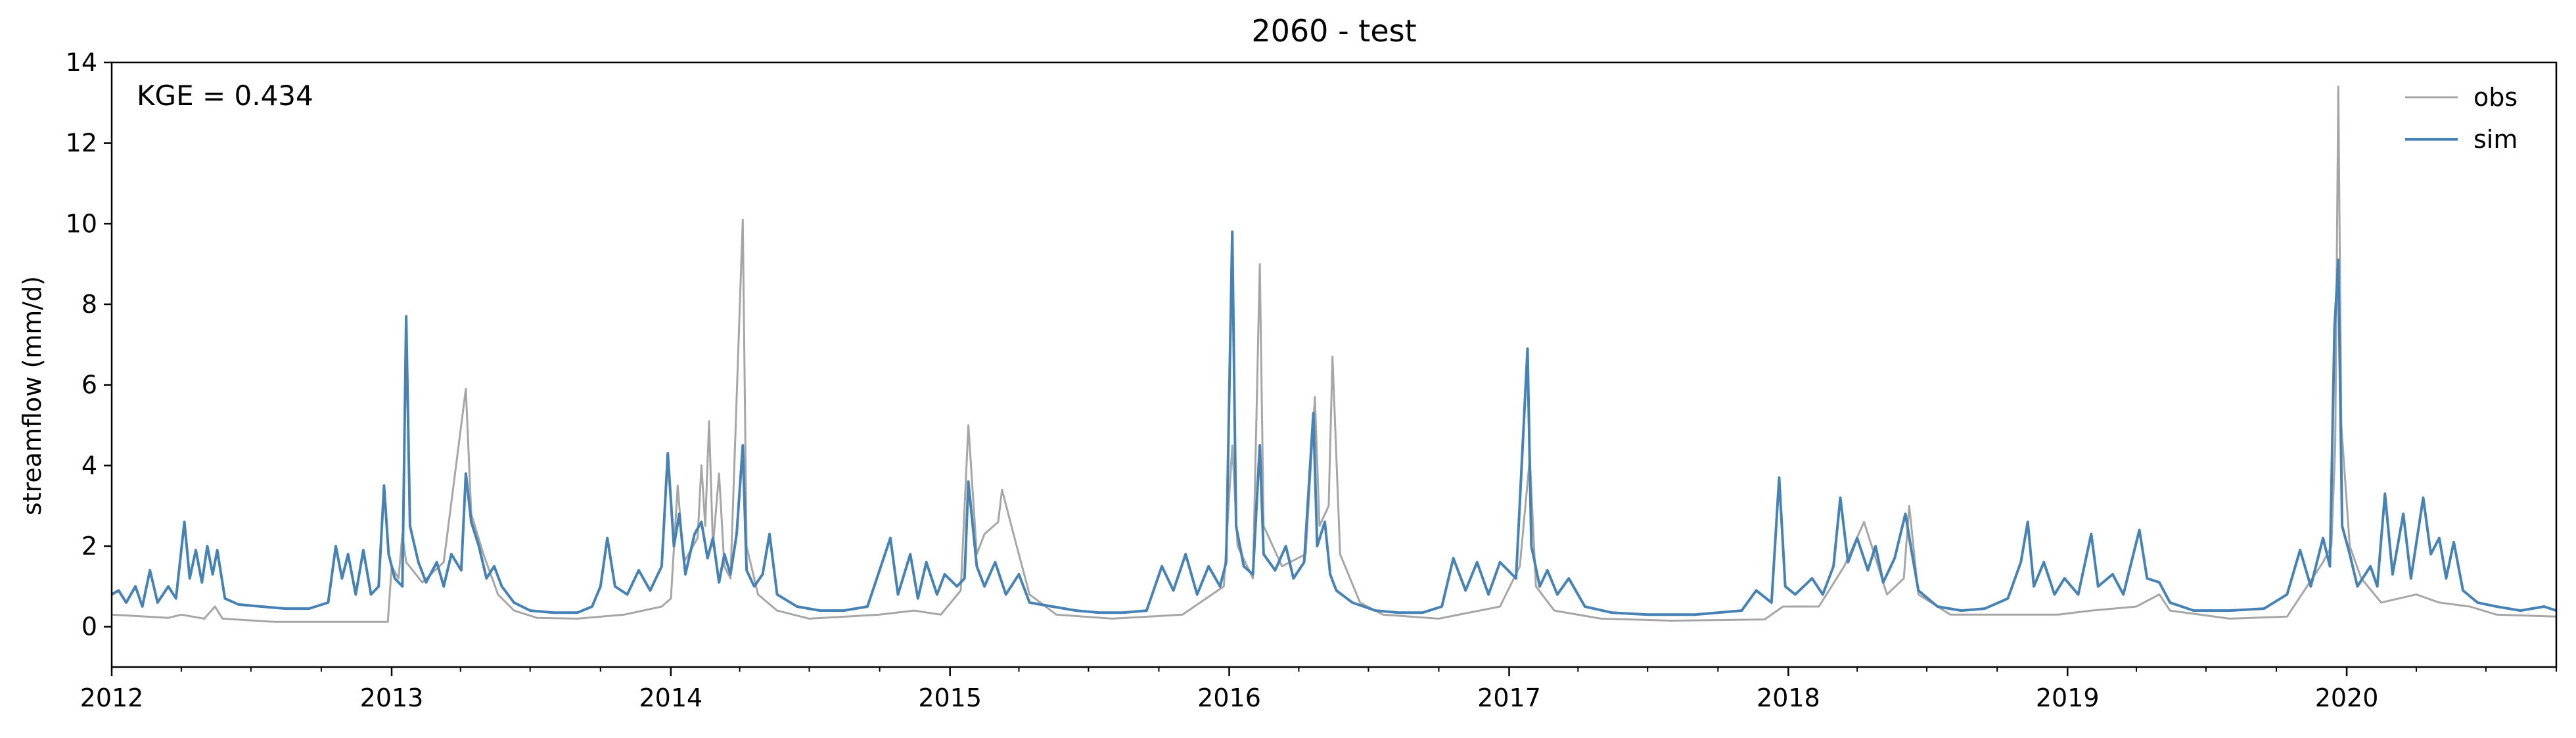 This screenshot has width=2576, height=738. Describe the element at coordinates (1789, 697) in the screenshot. I see `x-tick-label: 2018` at that location.